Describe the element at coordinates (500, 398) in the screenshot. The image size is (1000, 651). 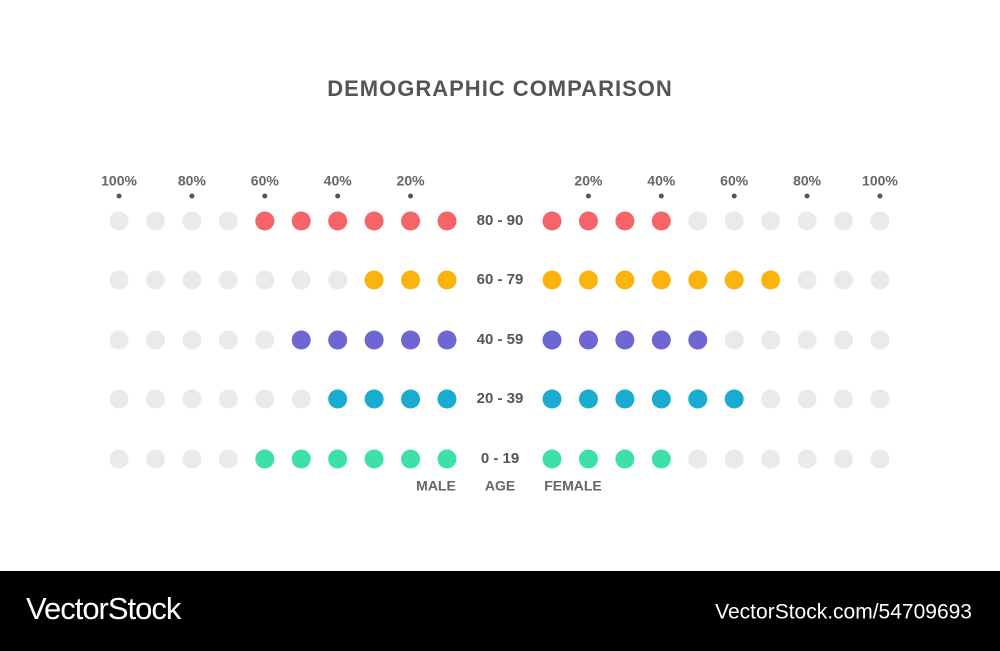
I see `category-label: 20 - 39` at that location.